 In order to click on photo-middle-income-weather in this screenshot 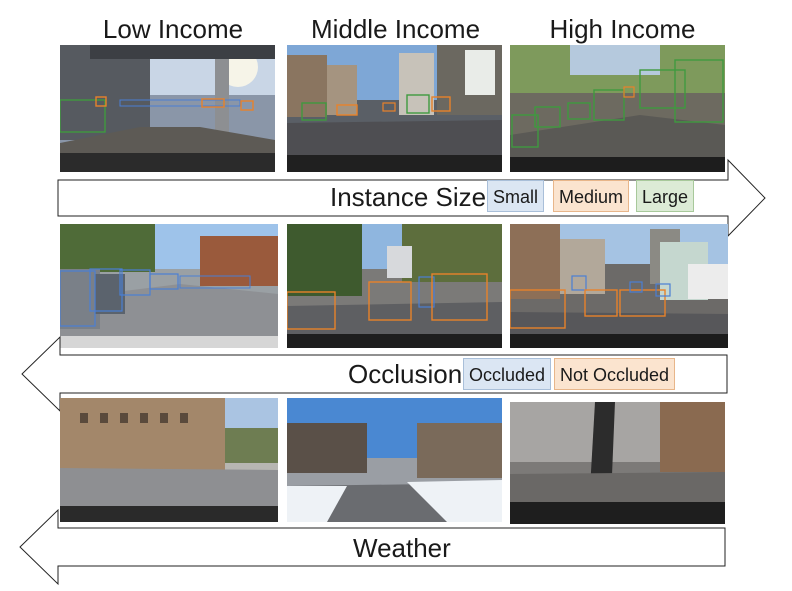, I will do `click(394, 460)`.